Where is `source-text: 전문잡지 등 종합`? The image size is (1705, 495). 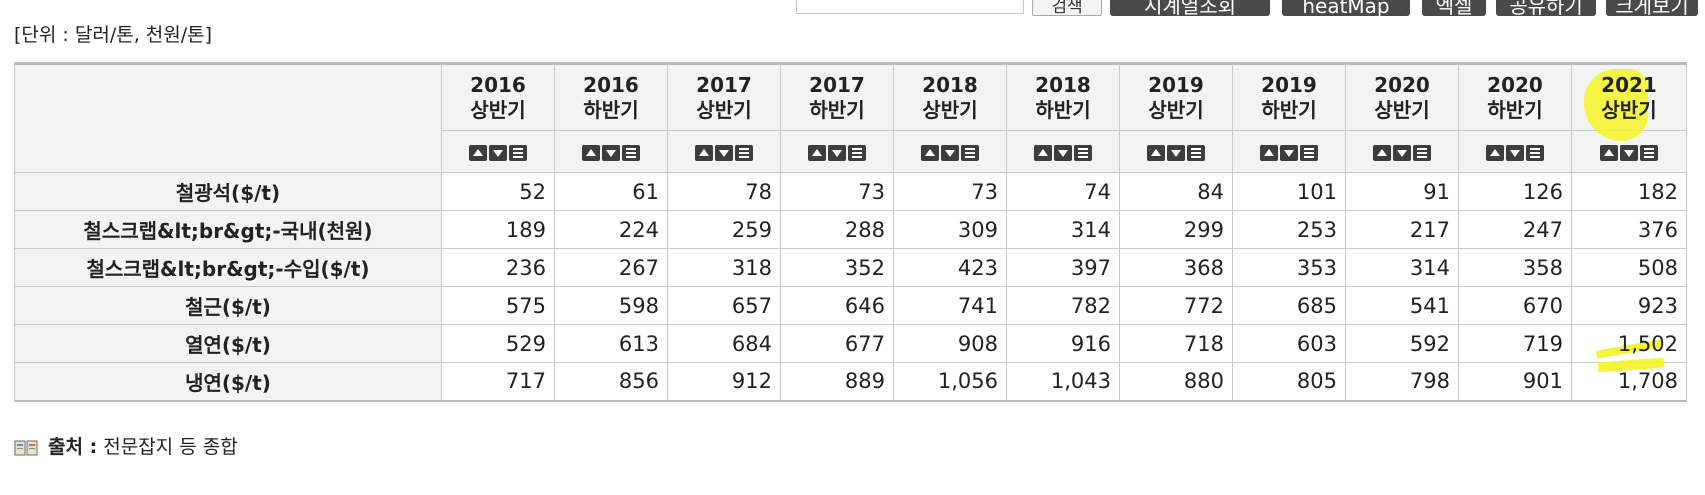 source-text: 전문잡지 등 종합 is located at coordinates (170, 447).